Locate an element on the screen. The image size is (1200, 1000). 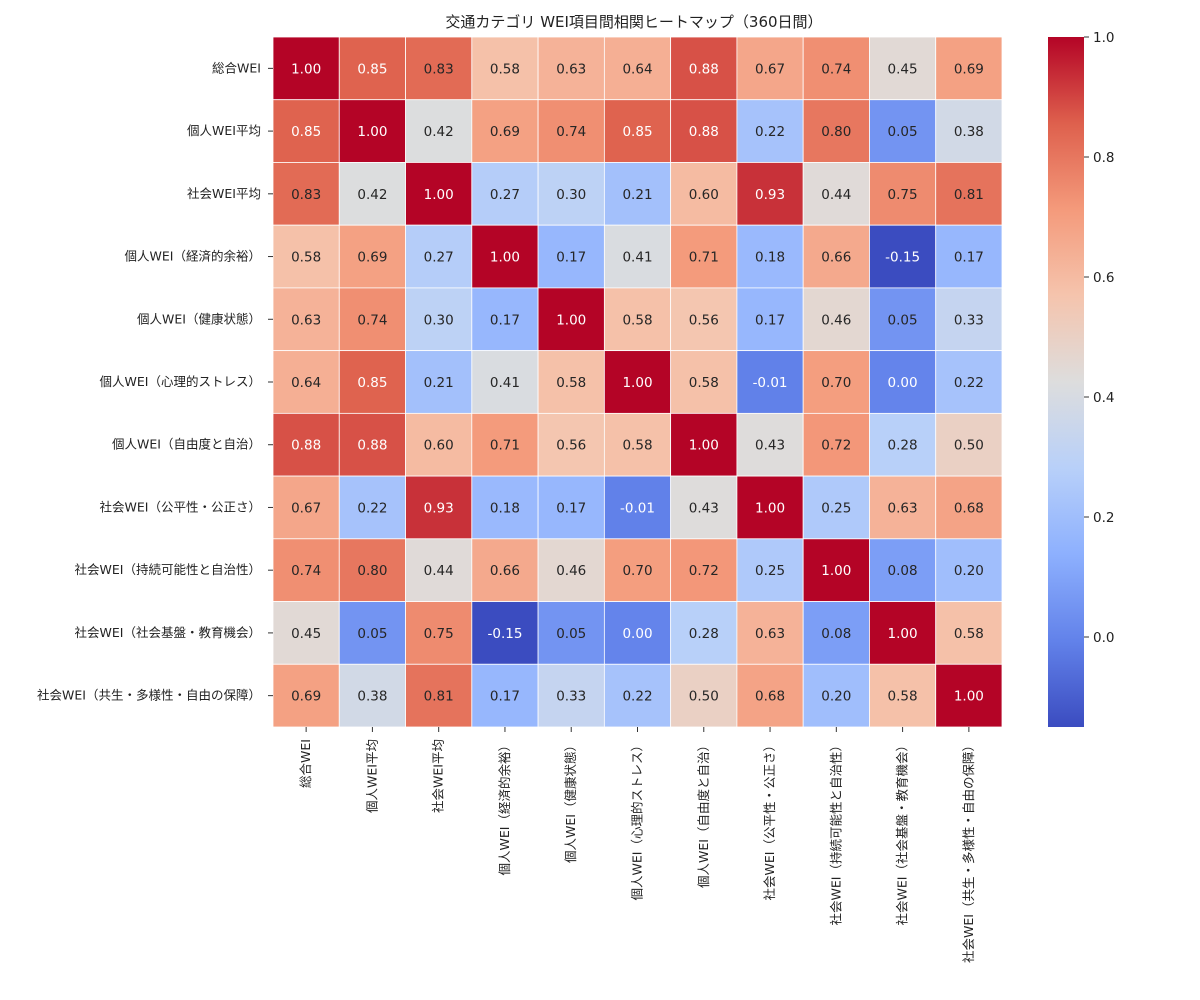
column-label: 社会WEI（持続可能性と自治性） is located at coordinates (835, 832).